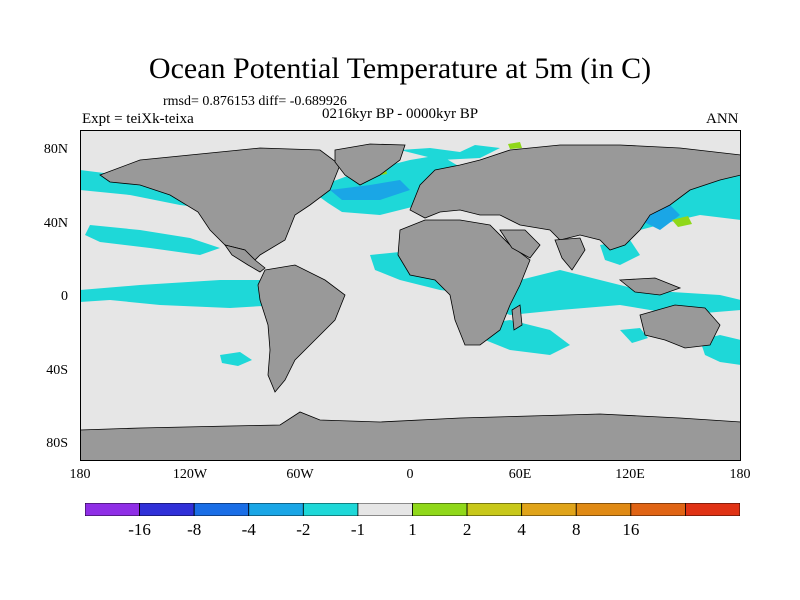 This screenshot has height=600, width=800. I want to click on lat-label-80n: 80N, so click(55, 149).